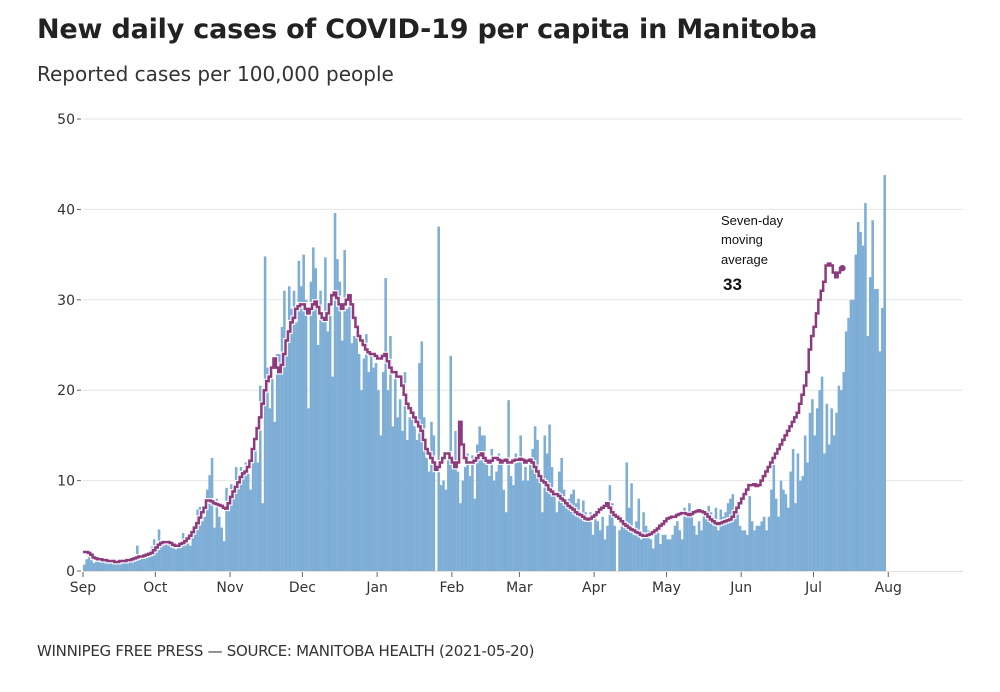 Image resolution: width=1000 pixels, height=692 pixels. Describe the element at coordinates (229, 588) in the screenshot. I see `x-tick-label: Nov` at that location.